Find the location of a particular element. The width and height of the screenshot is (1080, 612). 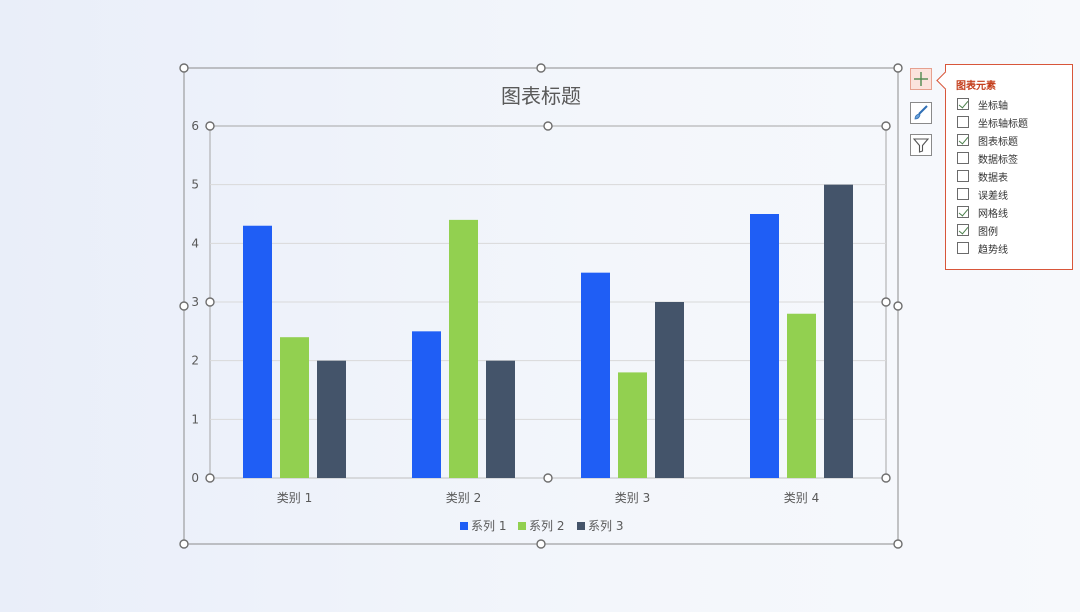

chart-elements-button is located at coordinates (921, 79).